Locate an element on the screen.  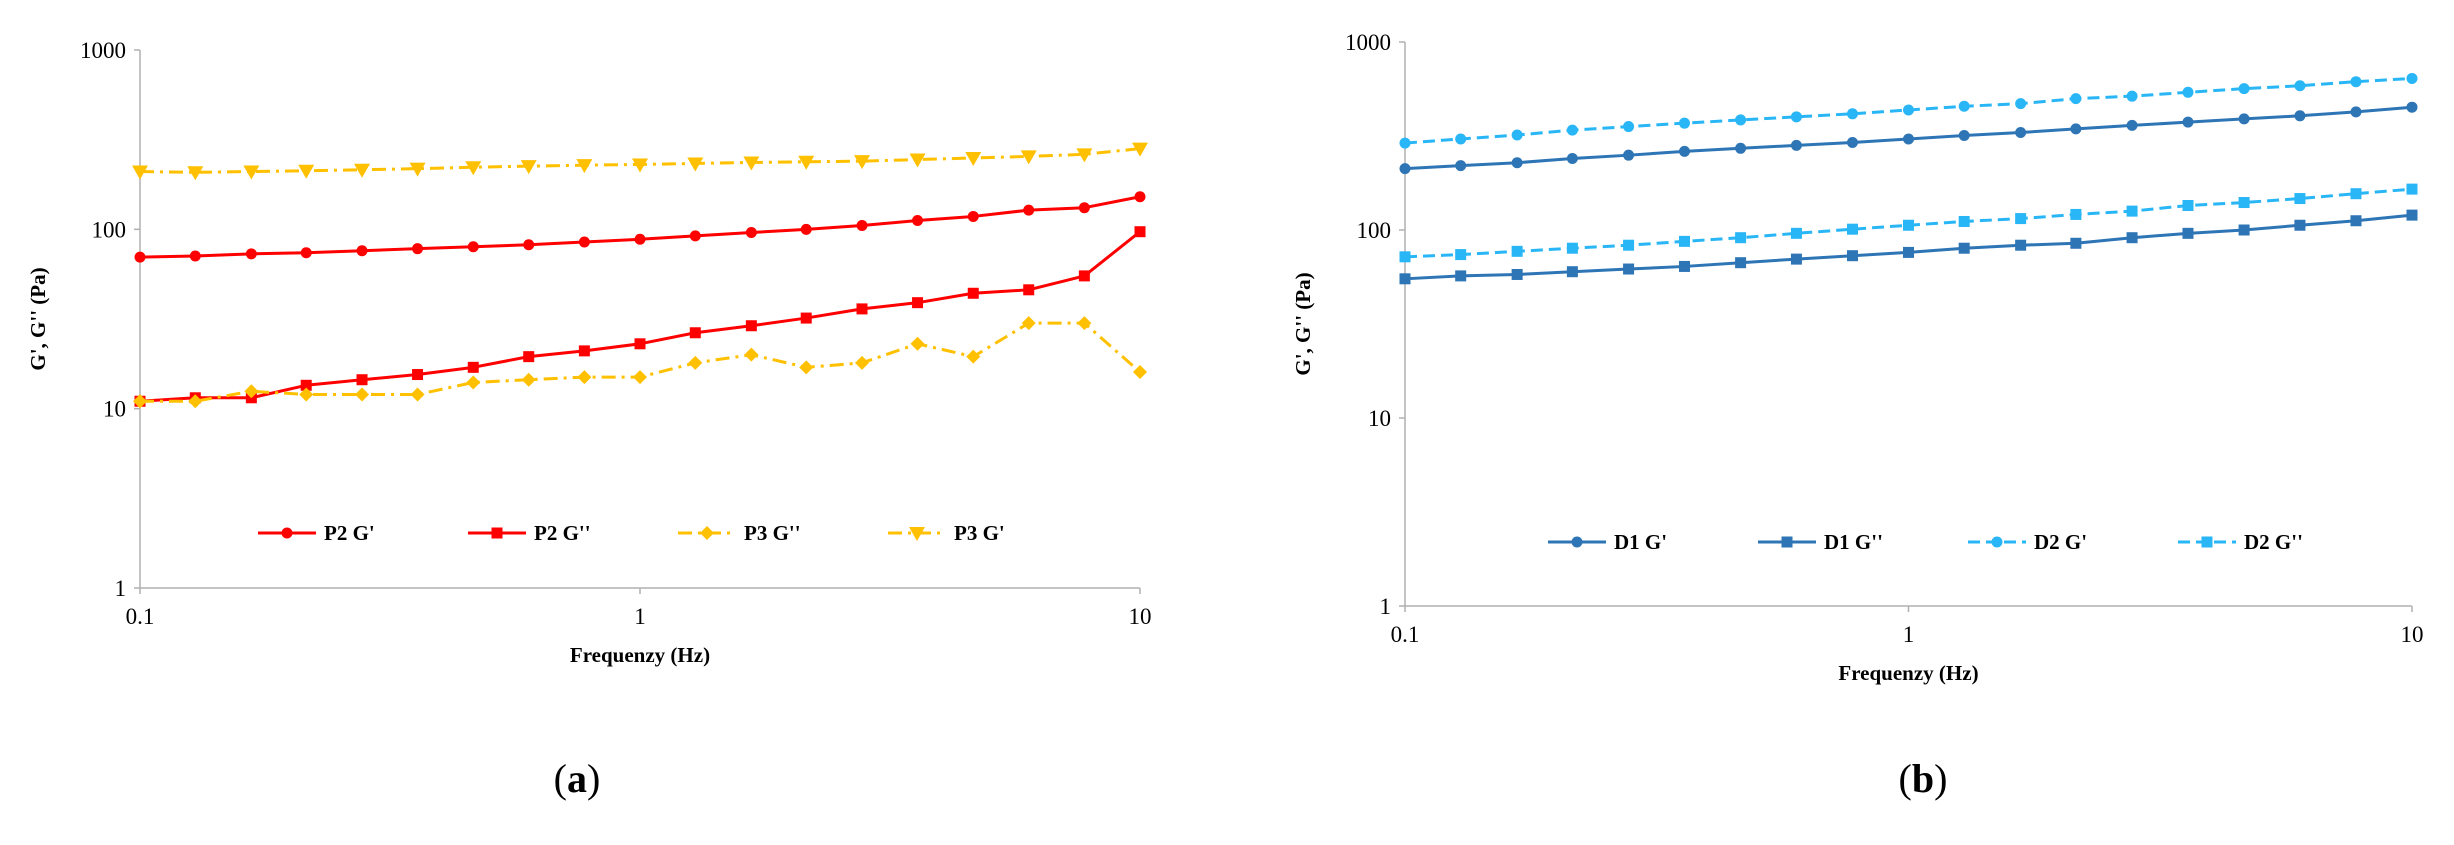
legend: P2 G' P2 G'' P3 G'' P3 G' is located at coordinates (631, 533).